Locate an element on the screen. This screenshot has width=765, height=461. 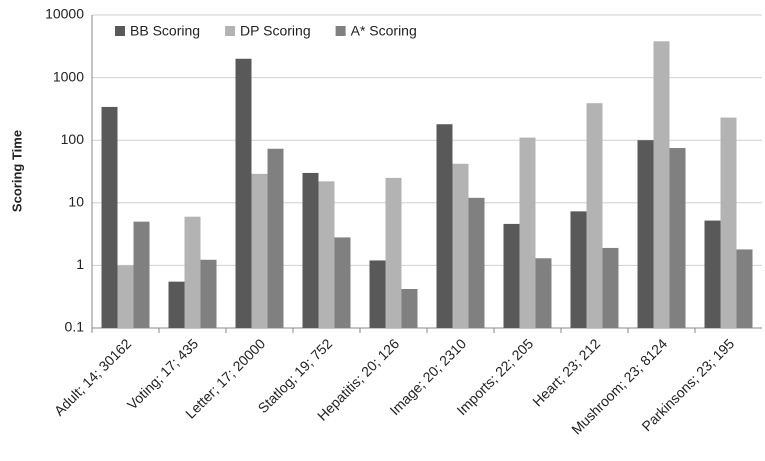
y-tick-label: 100 is located at coordinates (73, 139).